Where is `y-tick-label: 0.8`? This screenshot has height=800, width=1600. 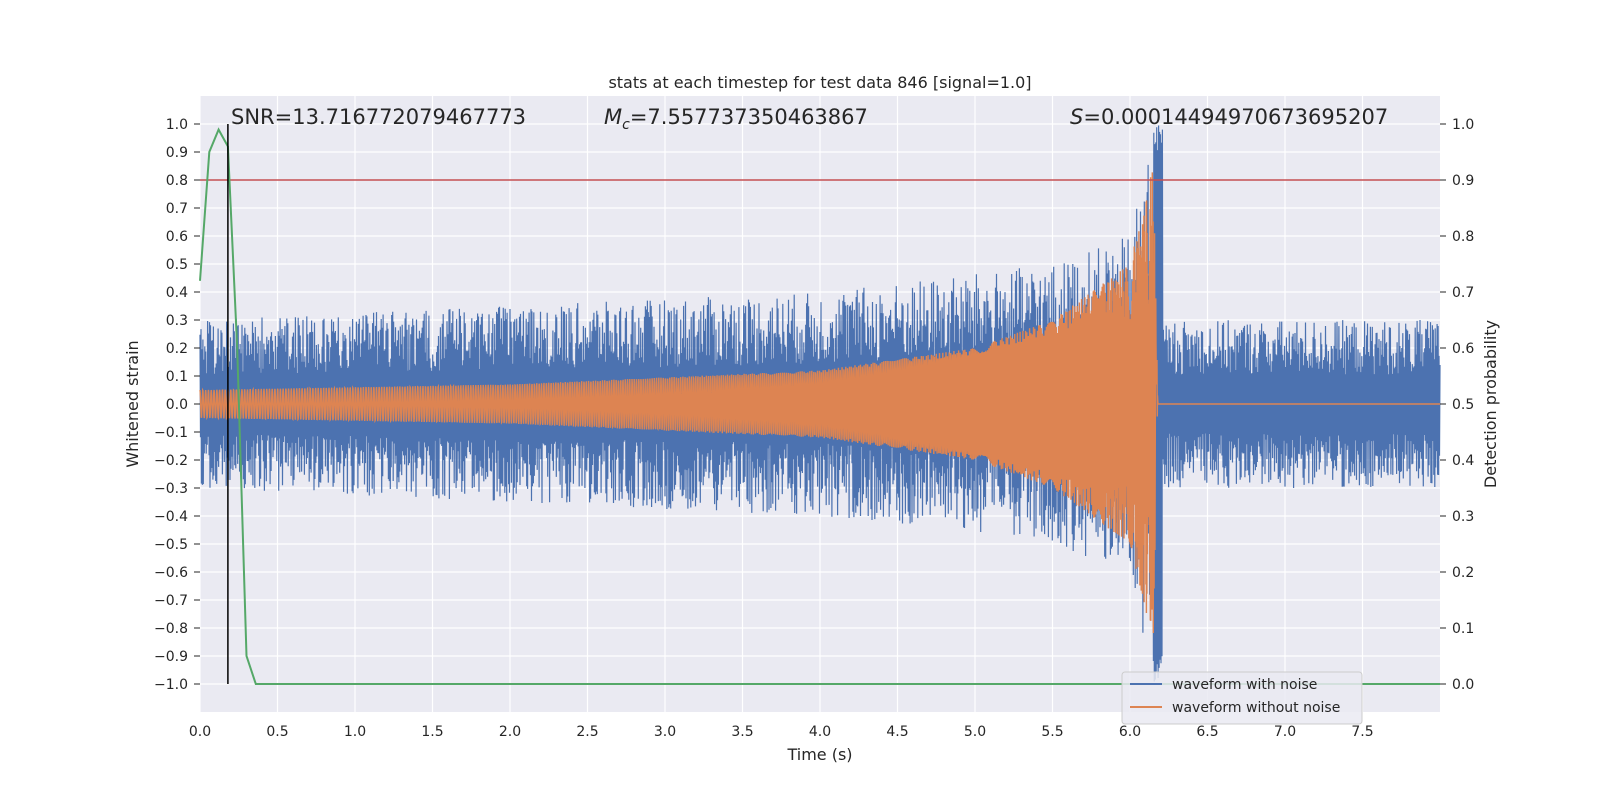 y-tick-label: 0.8 is located at coordinates (177, 181).